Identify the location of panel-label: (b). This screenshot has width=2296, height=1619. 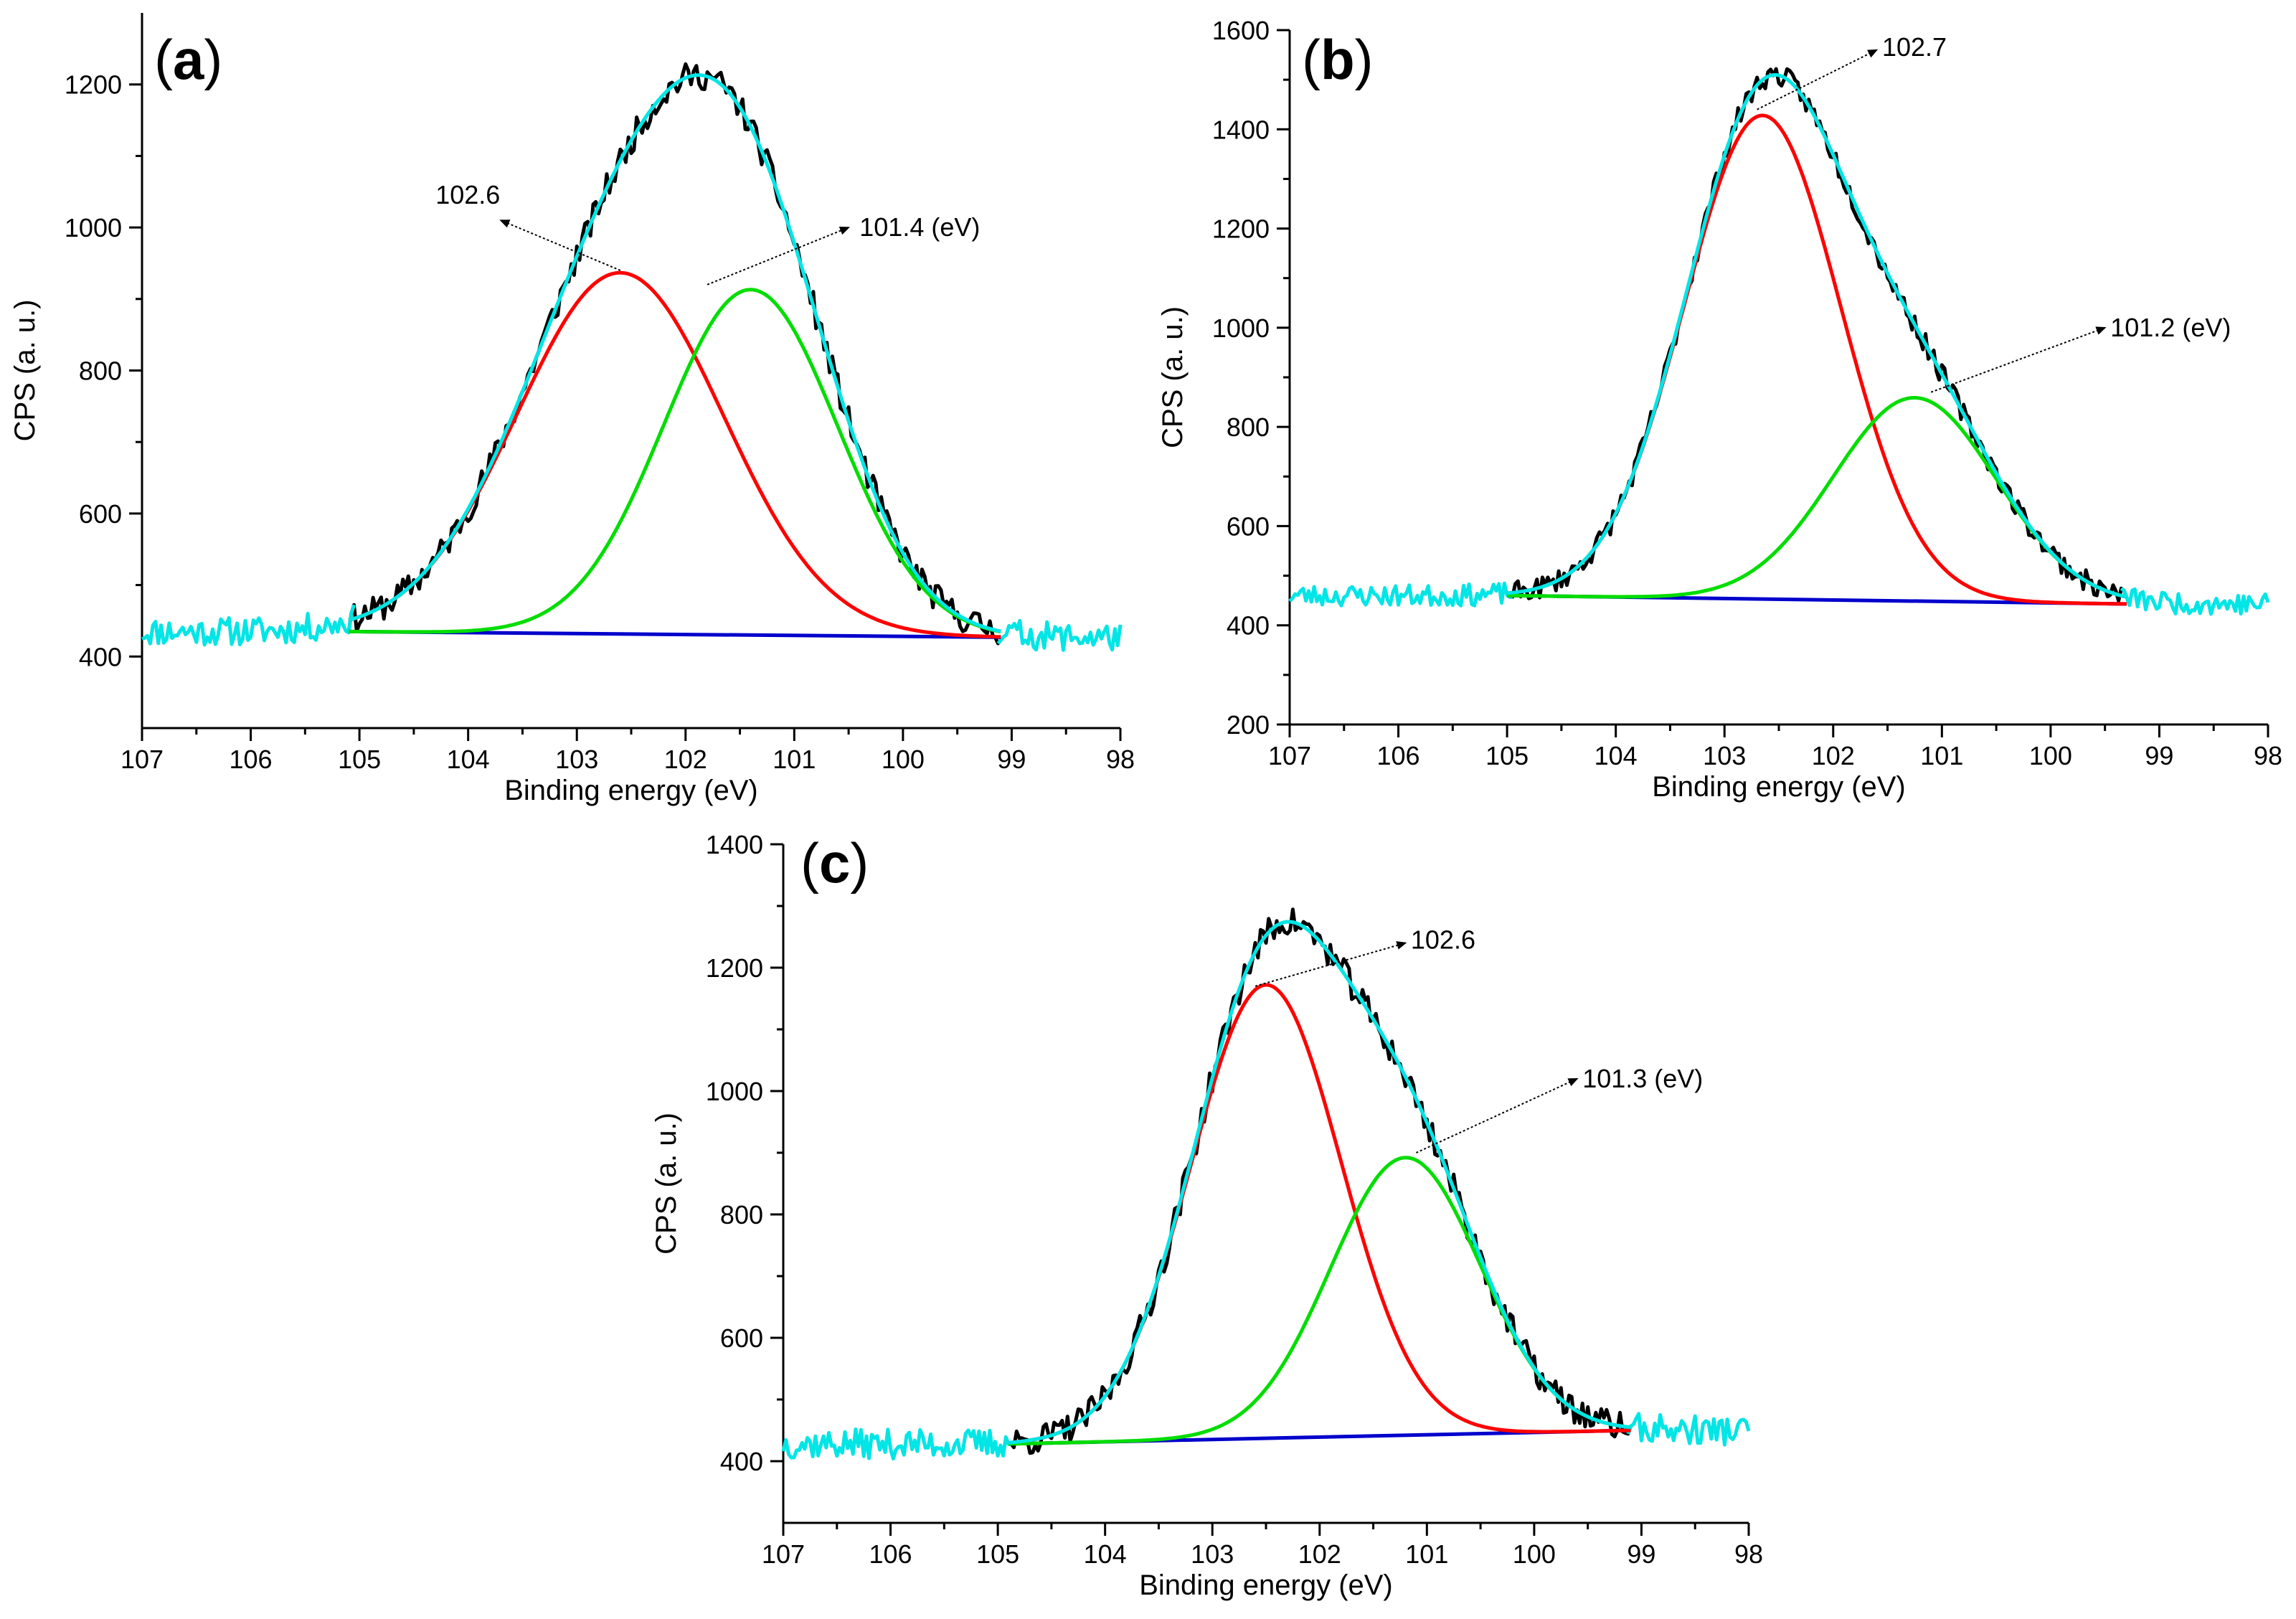
(1338, 59).